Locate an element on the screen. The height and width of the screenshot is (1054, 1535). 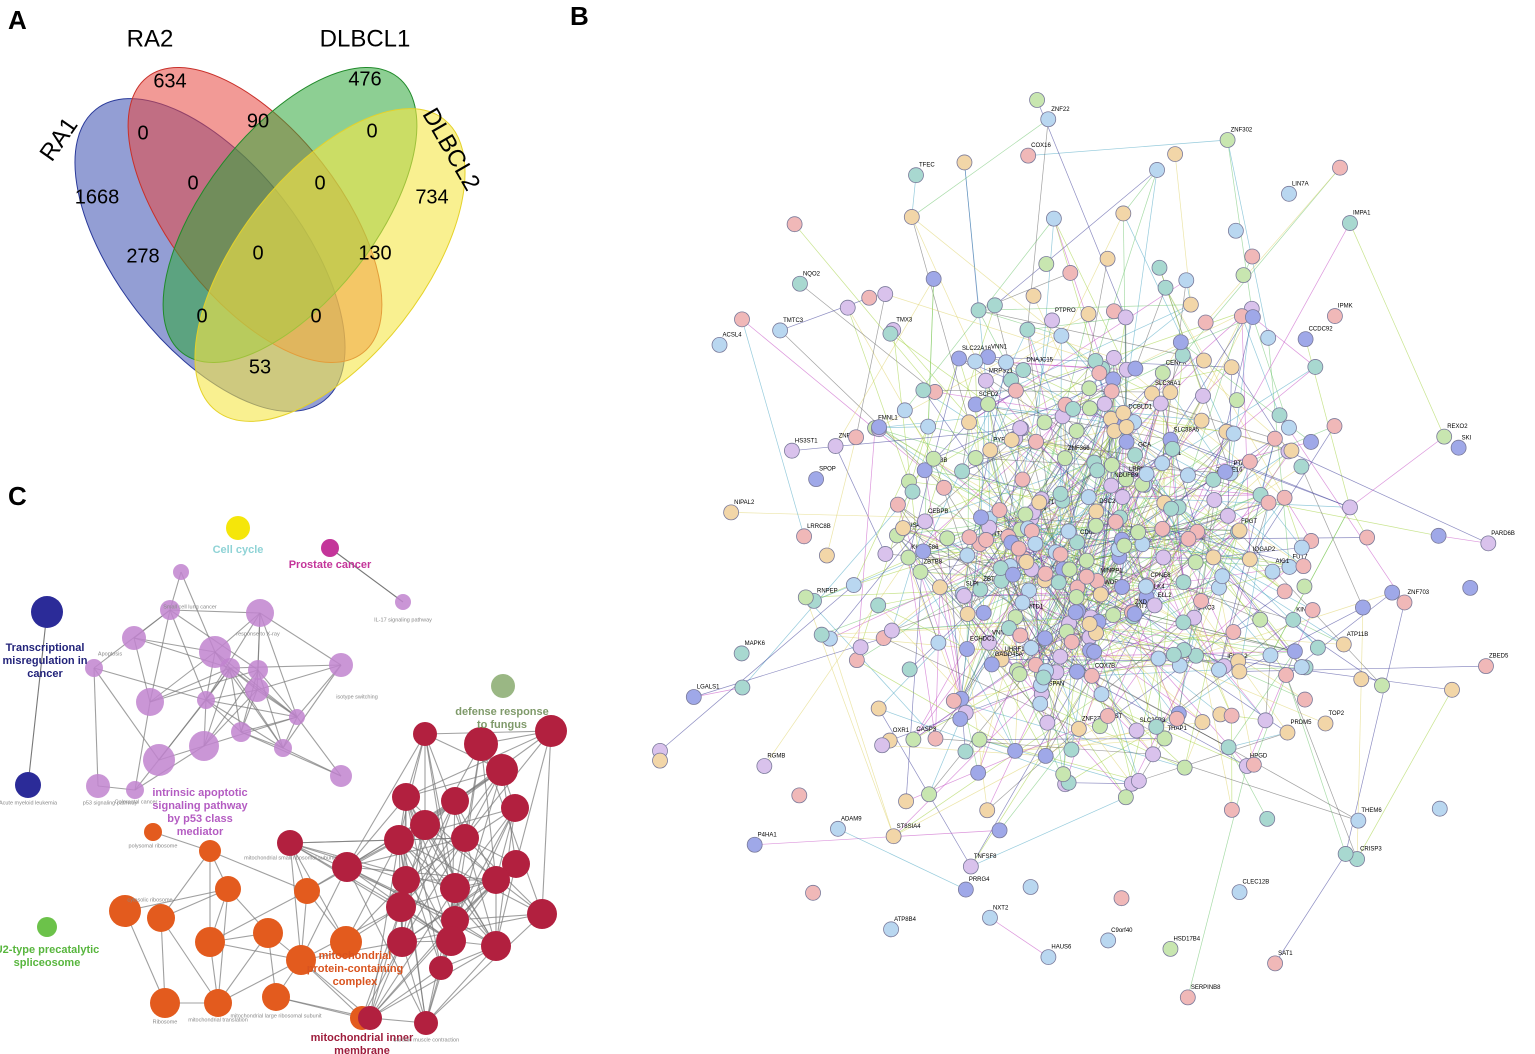
cluster-label: to fungus is located at coordinates (502, 725).